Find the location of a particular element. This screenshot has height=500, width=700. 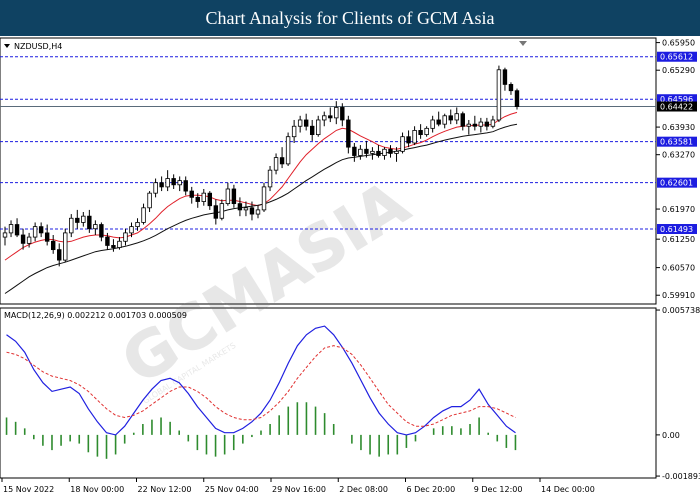

time-tick-label: 9 Dec 12:00 is located at coordinates (498, 489).